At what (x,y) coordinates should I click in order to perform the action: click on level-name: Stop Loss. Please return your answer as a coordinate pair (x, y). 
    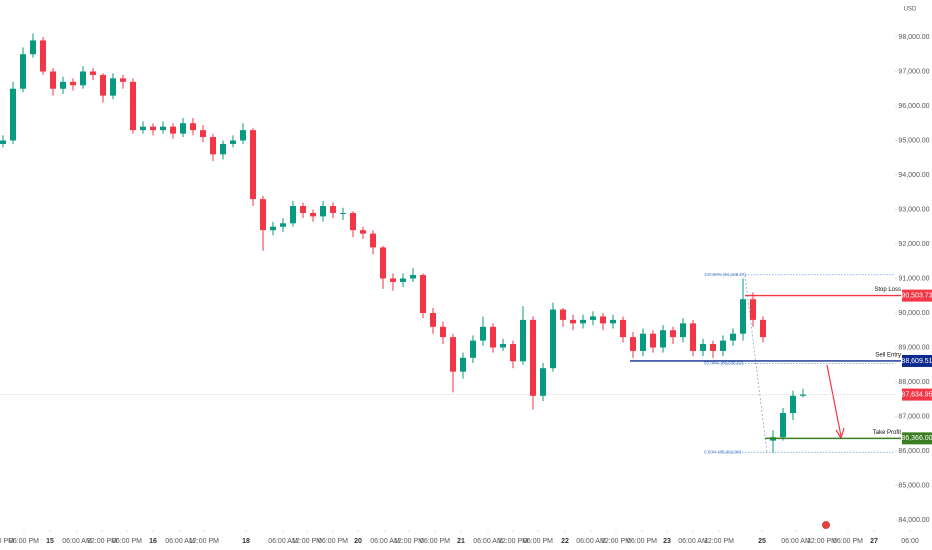
    Looking at the image, I should click on (887, 290).